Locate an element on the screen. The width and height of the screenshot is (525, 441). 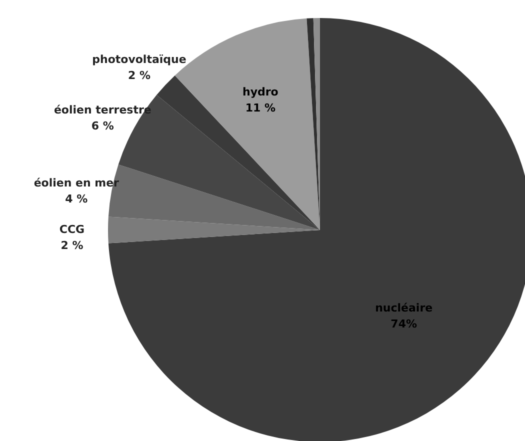
slice-label: nucléaire is located at coordinates (404, 308).